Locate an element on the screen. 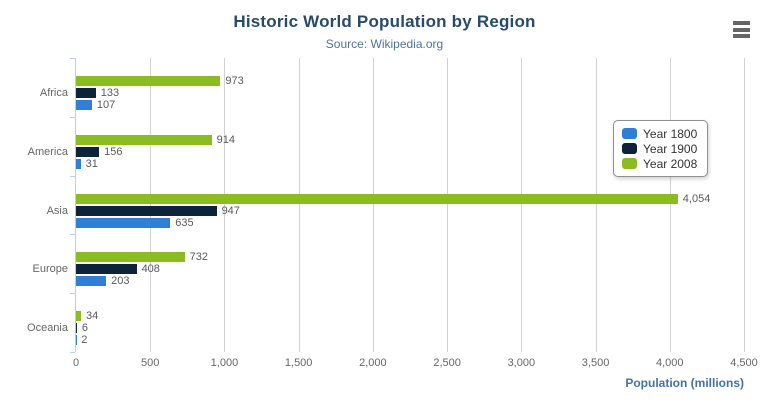 This screenshot has width=769, height=416. context-menu-button is located at coordinates (741, 29).